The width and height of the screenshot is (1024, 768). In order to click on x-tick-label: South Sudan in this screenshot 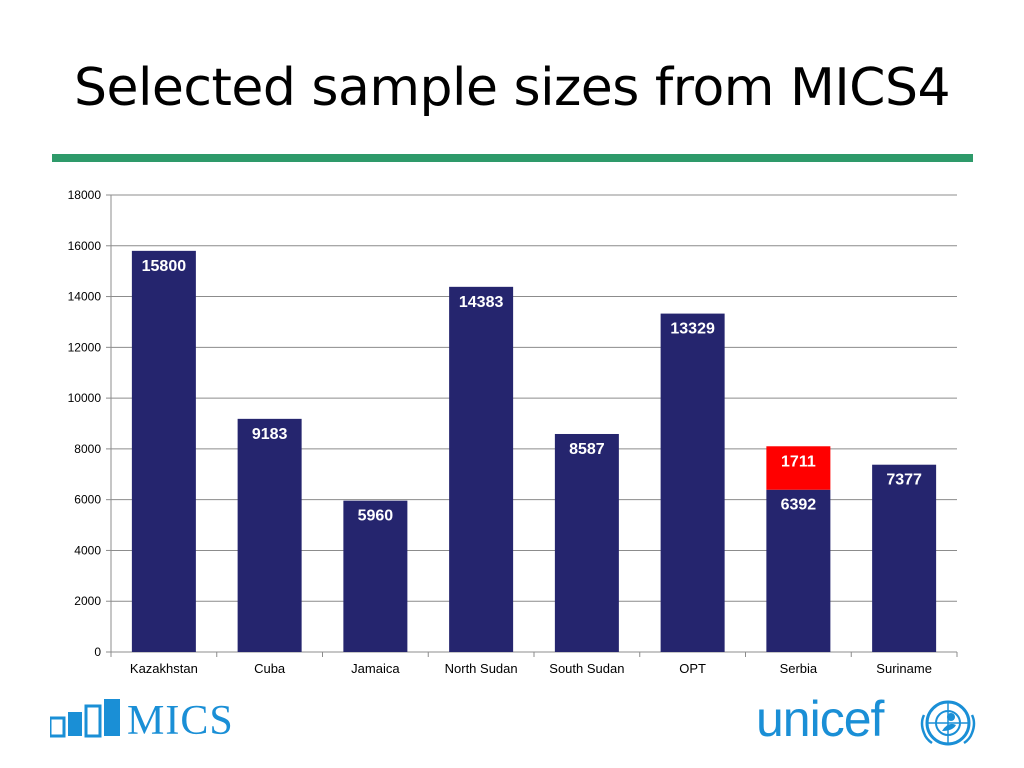, I will do `click(586, 668)`.